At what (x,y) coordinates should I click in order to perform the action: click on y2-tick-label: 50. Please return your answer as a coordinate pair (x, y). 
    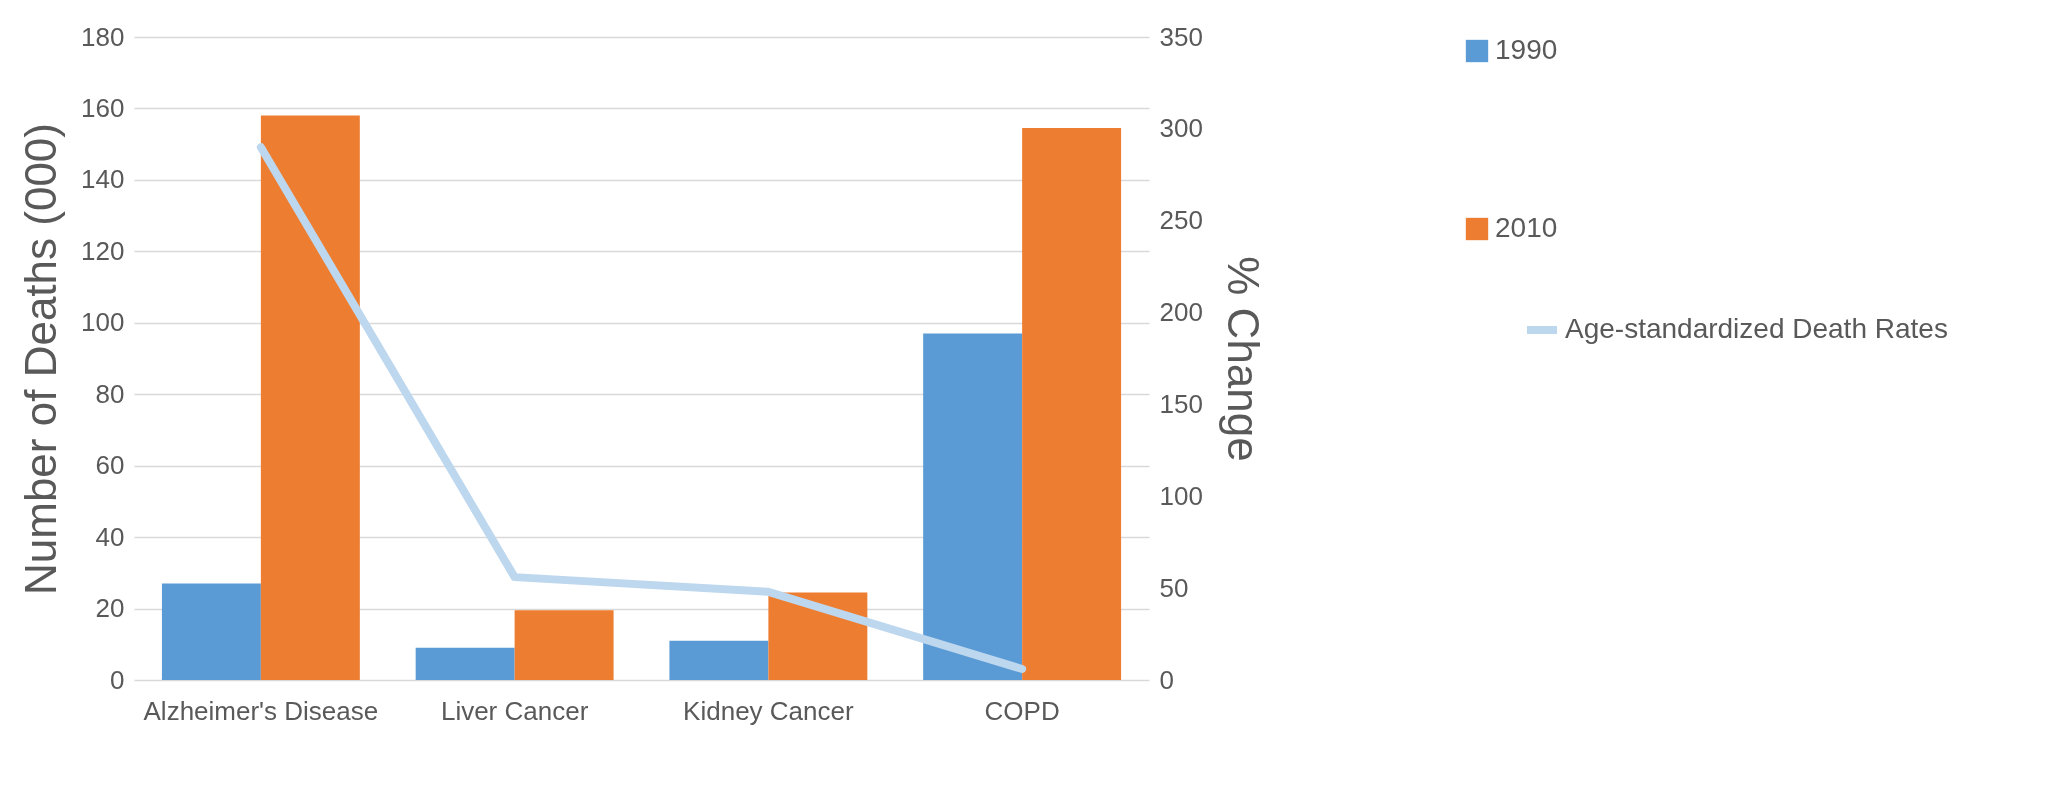
    Looking at the image, I should click on (1174, 587).